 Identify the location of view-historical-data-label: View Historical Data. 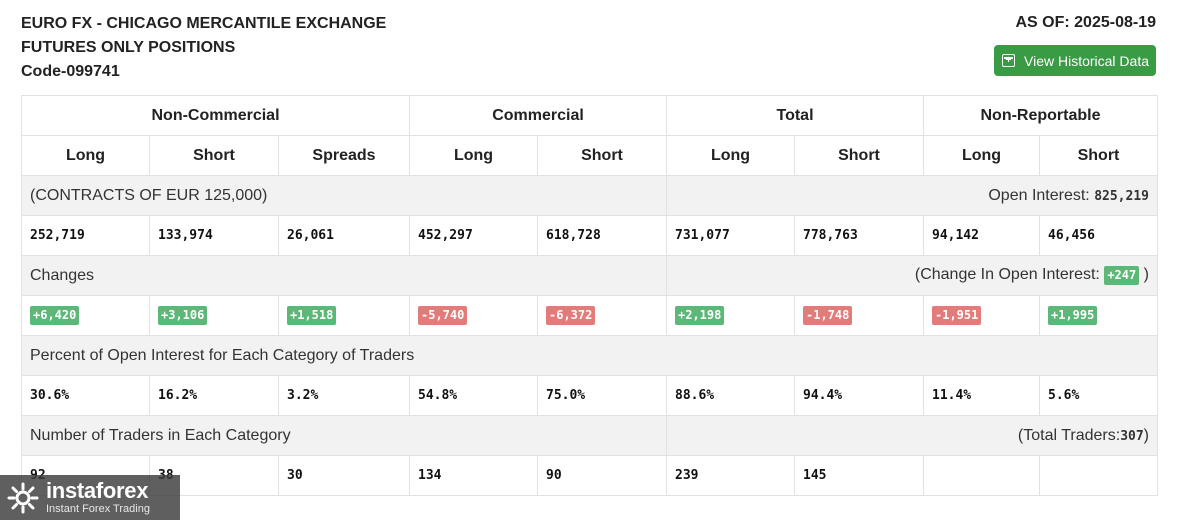
(1087, 60).